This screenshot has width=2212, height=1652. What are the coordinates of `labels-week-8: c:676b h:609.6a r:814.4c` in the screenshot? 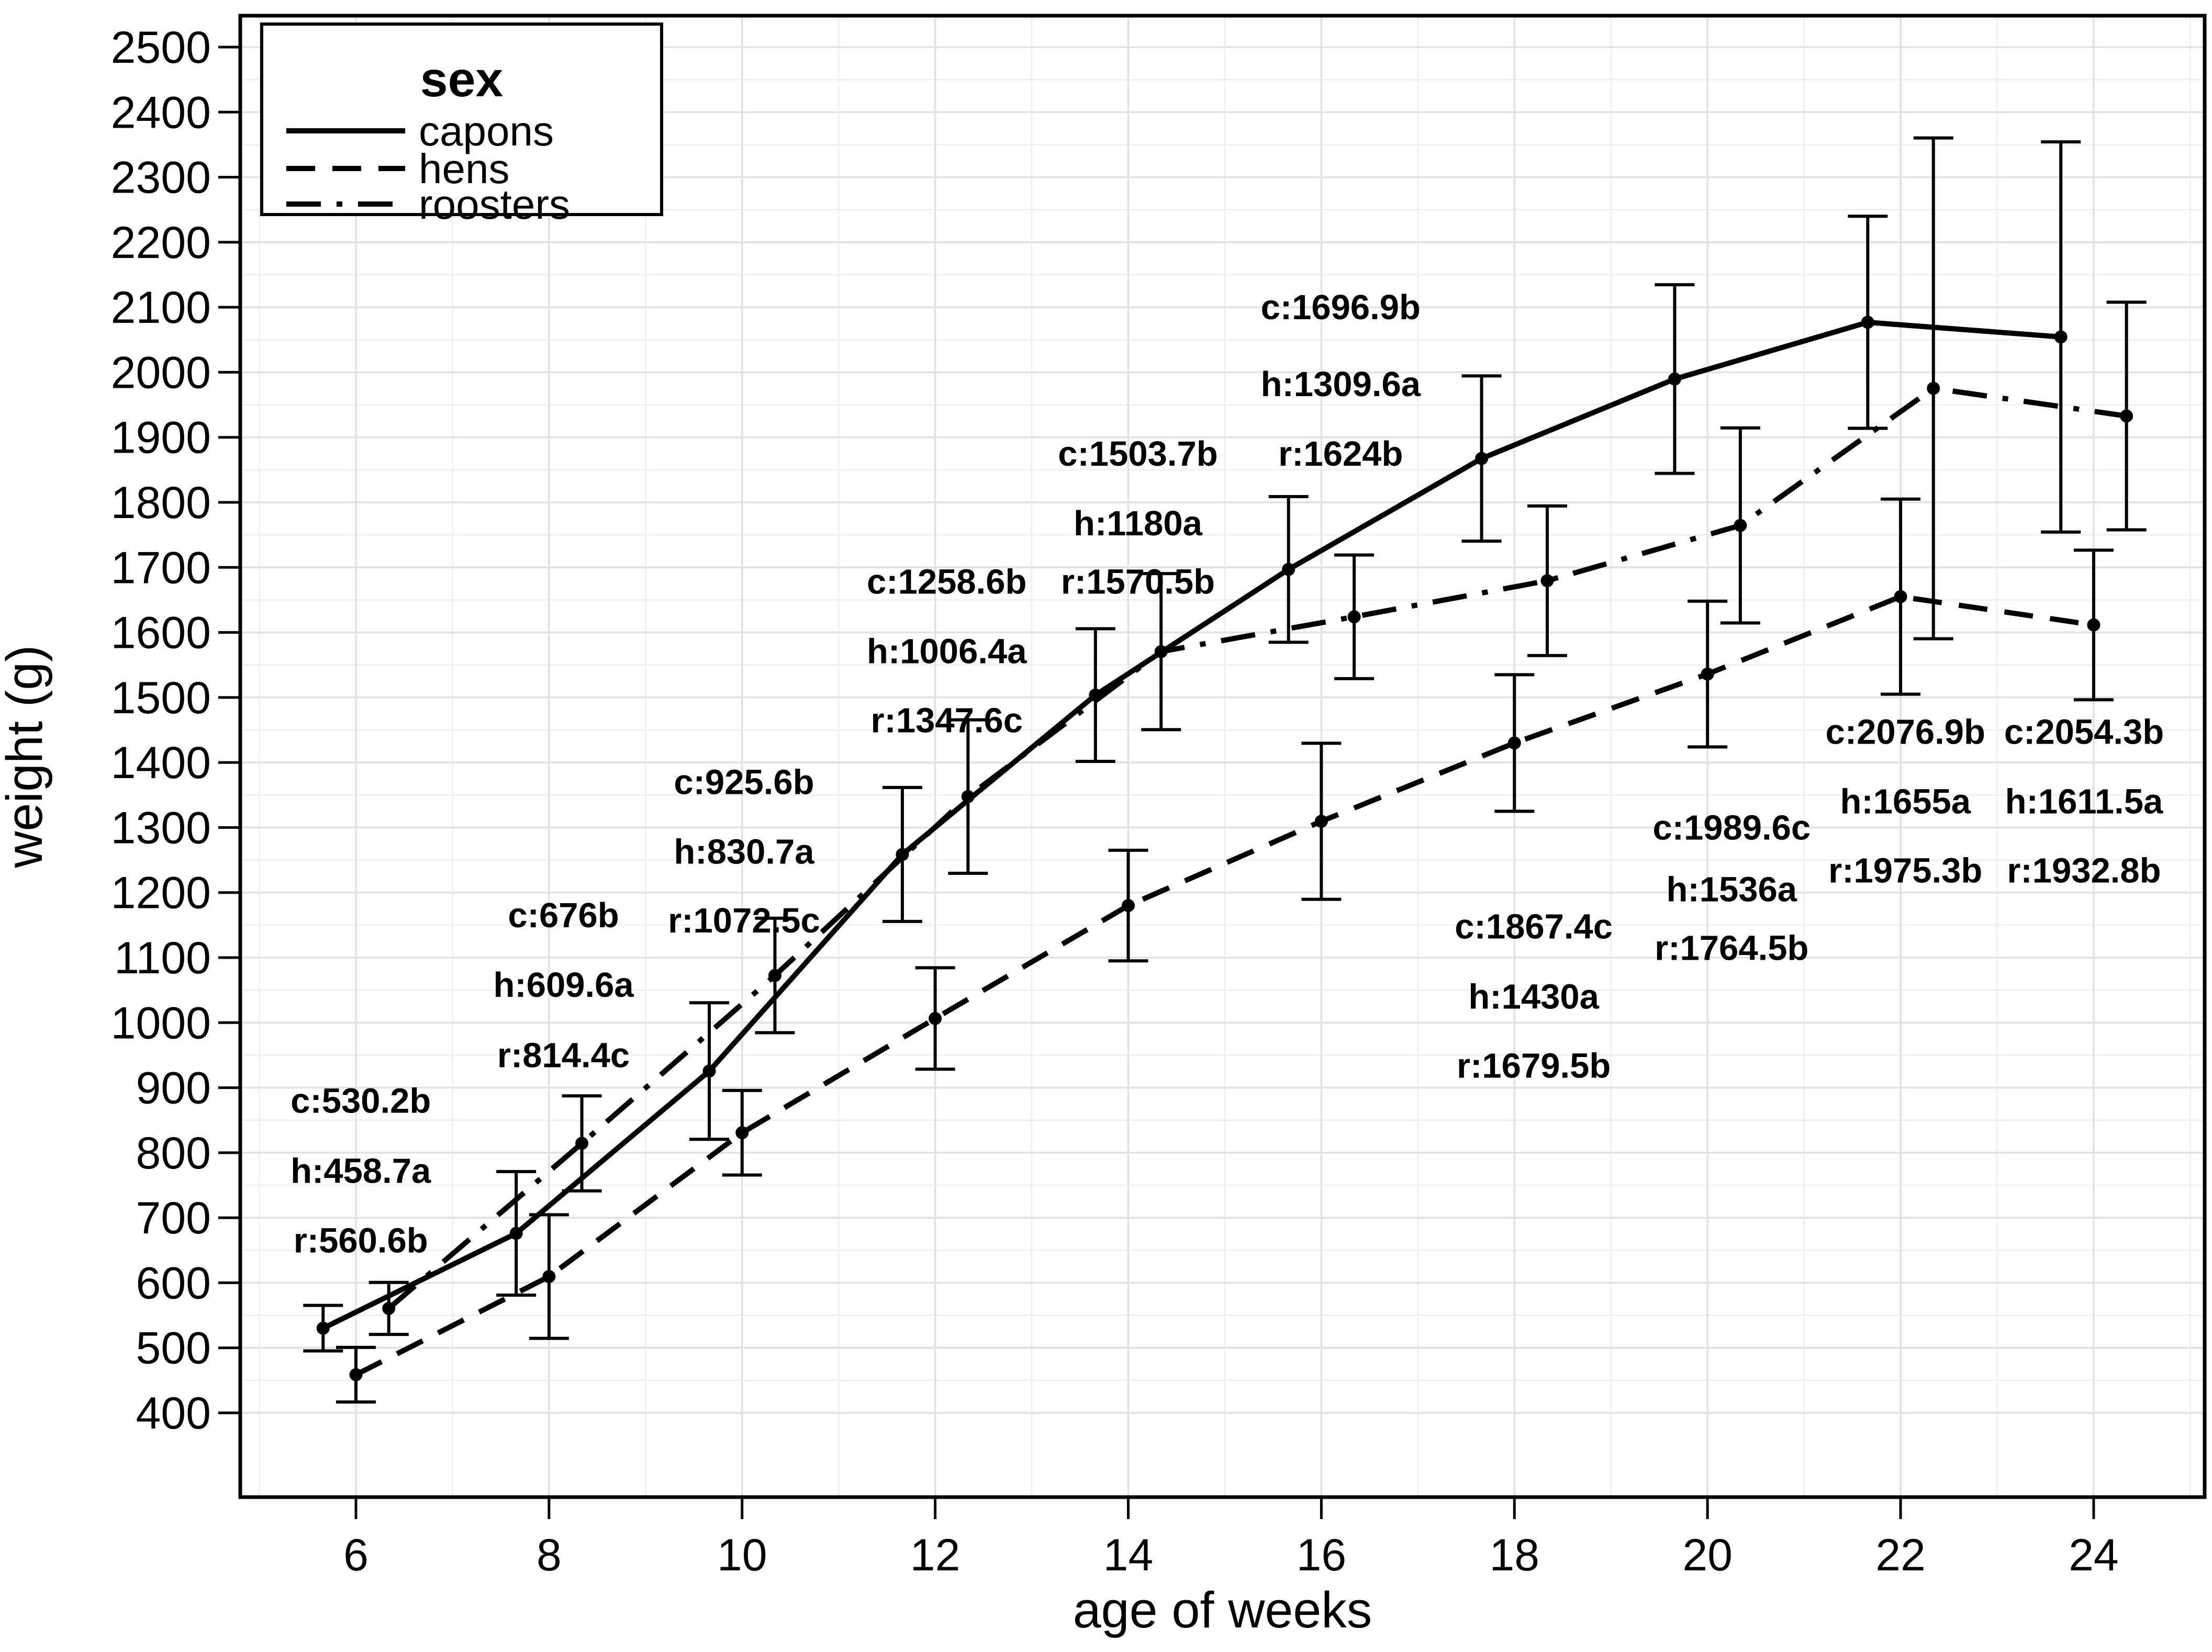 It's located at (564, 985).